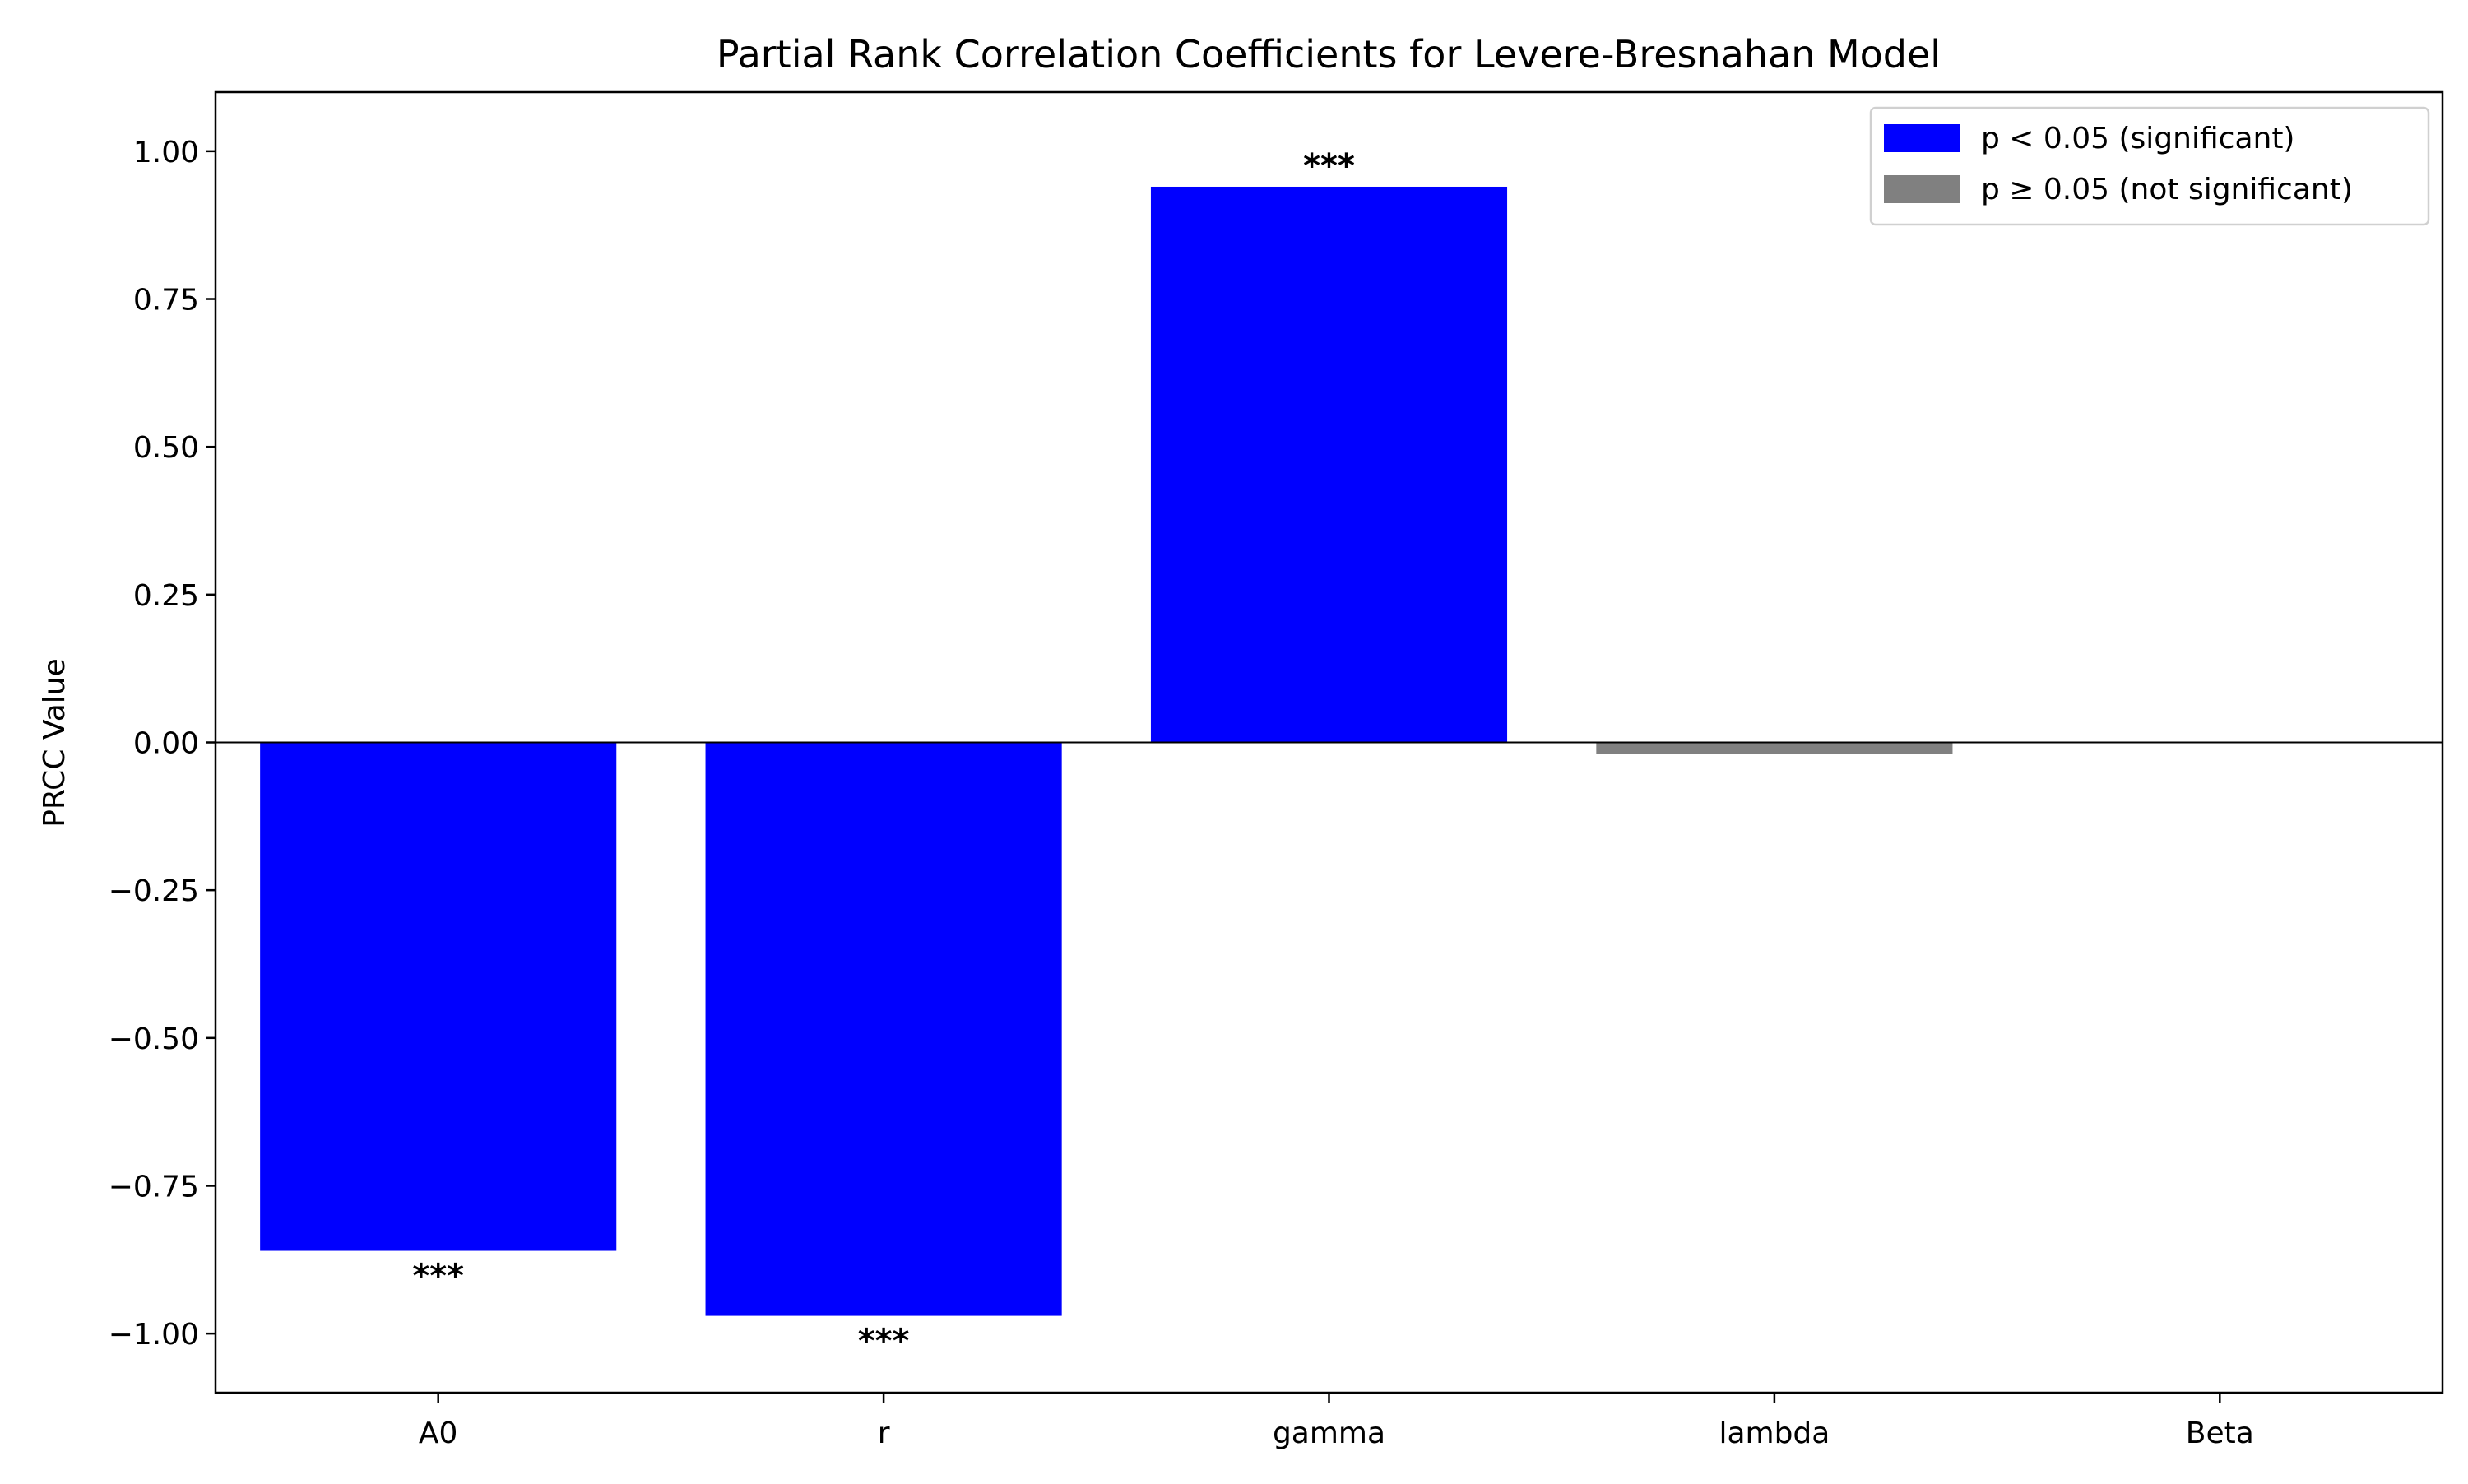  I want to click on legend-label-1: p ≥ 0.05 (not significant), so click(2167, 189).